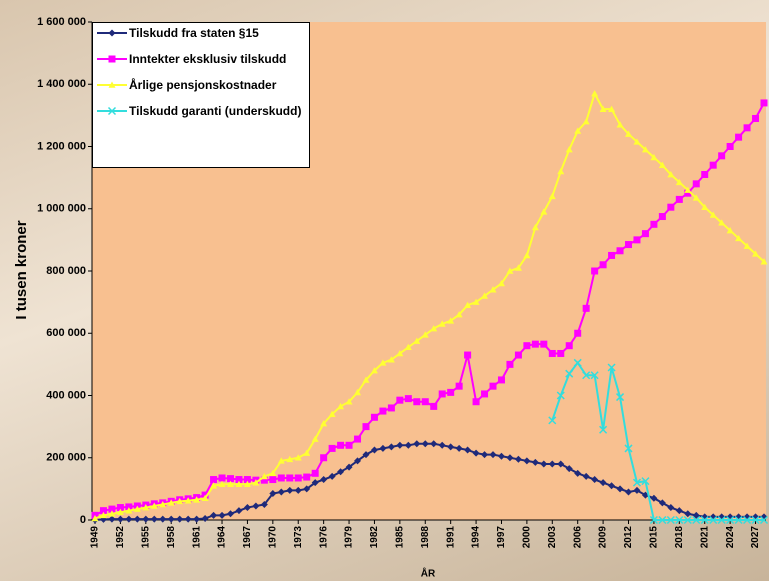 The height and width of the screenshot is (581, 769). What do you see at coordinates (66, 458) in the screenshot?
I see `y-tick-label: 200 000` at bounding box center [66, 458].